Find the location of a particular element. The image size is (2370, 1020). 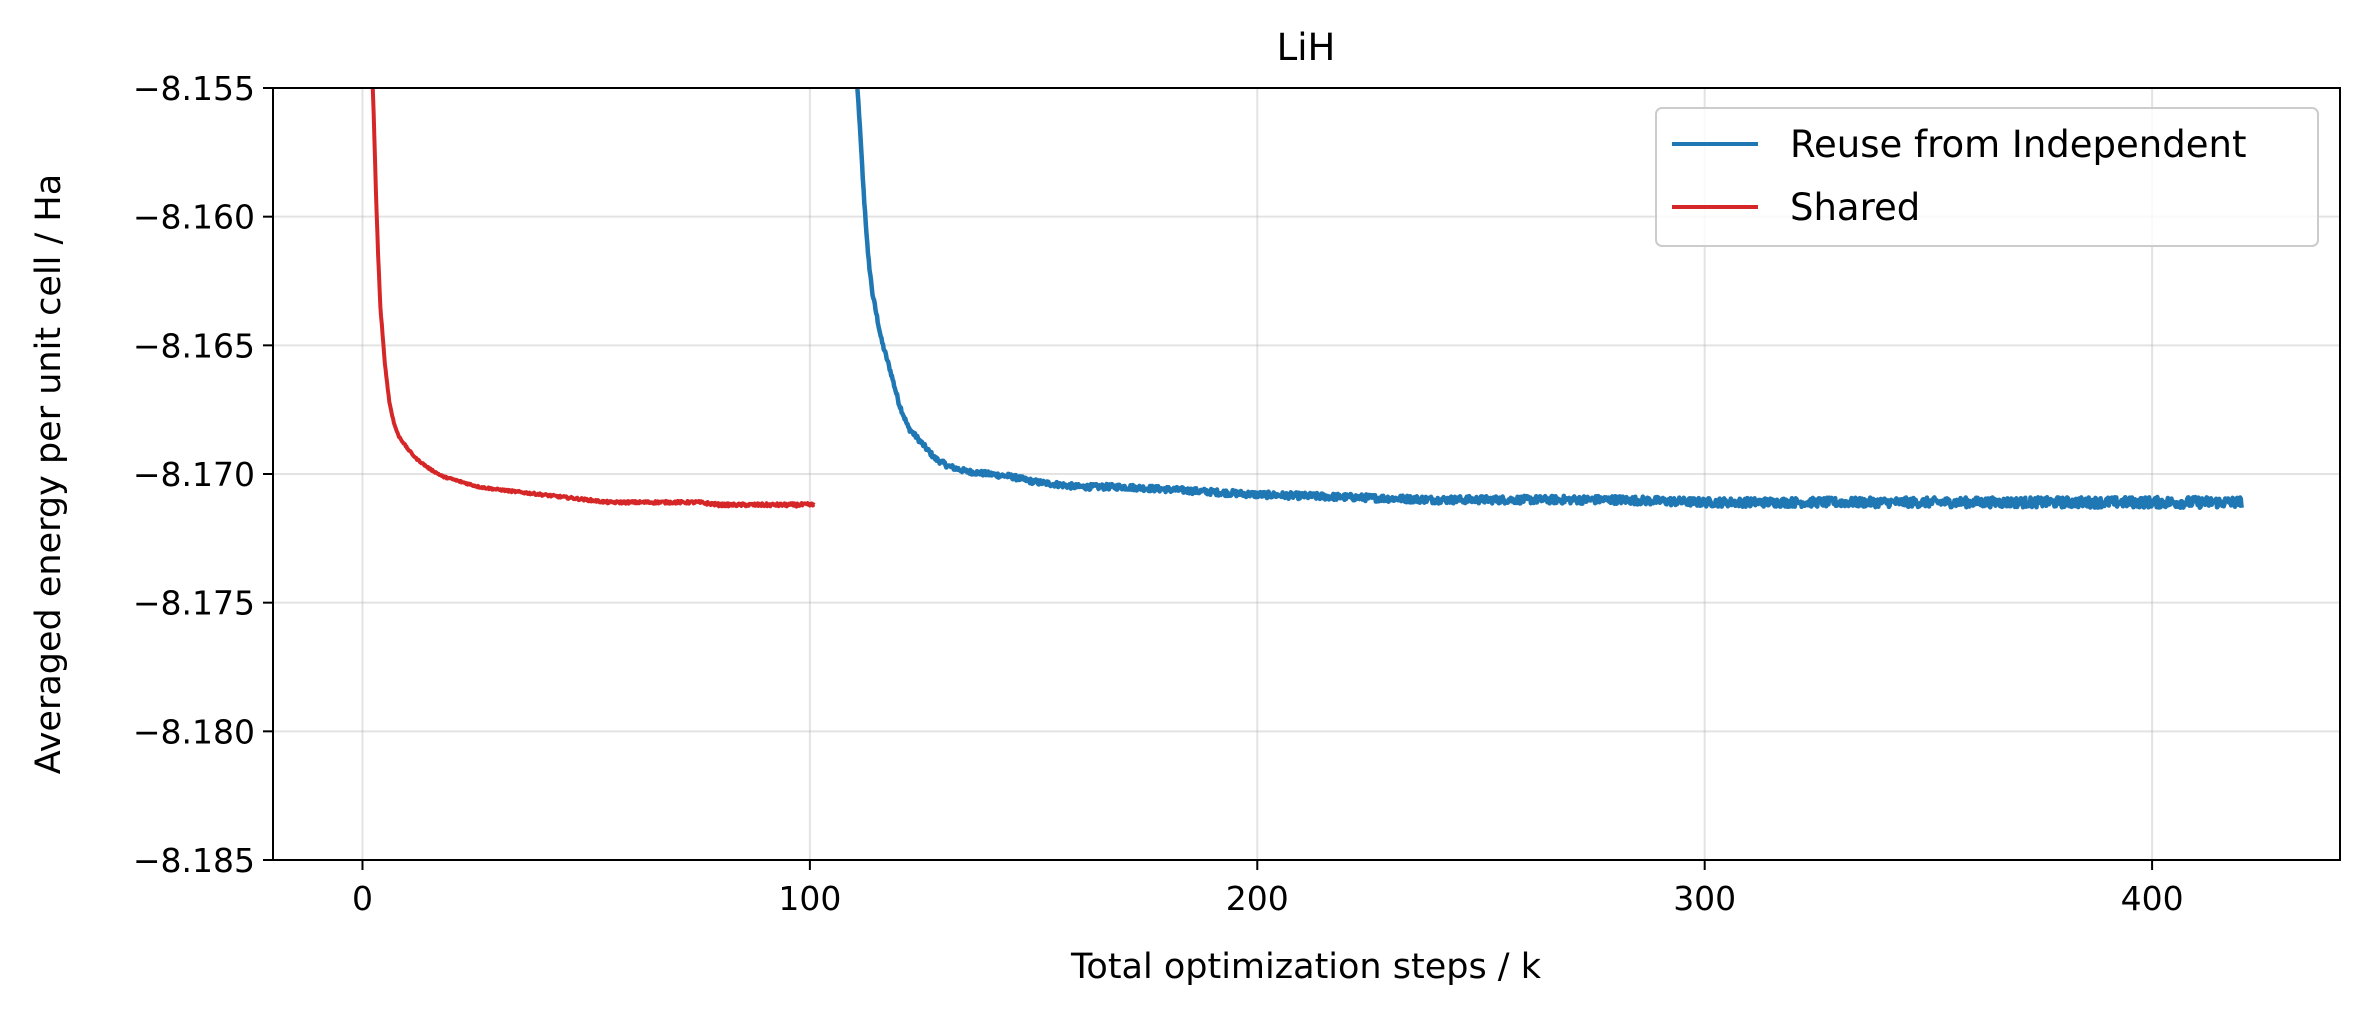

y-tick-label: −8.160 is located at coordinates (194, 217).